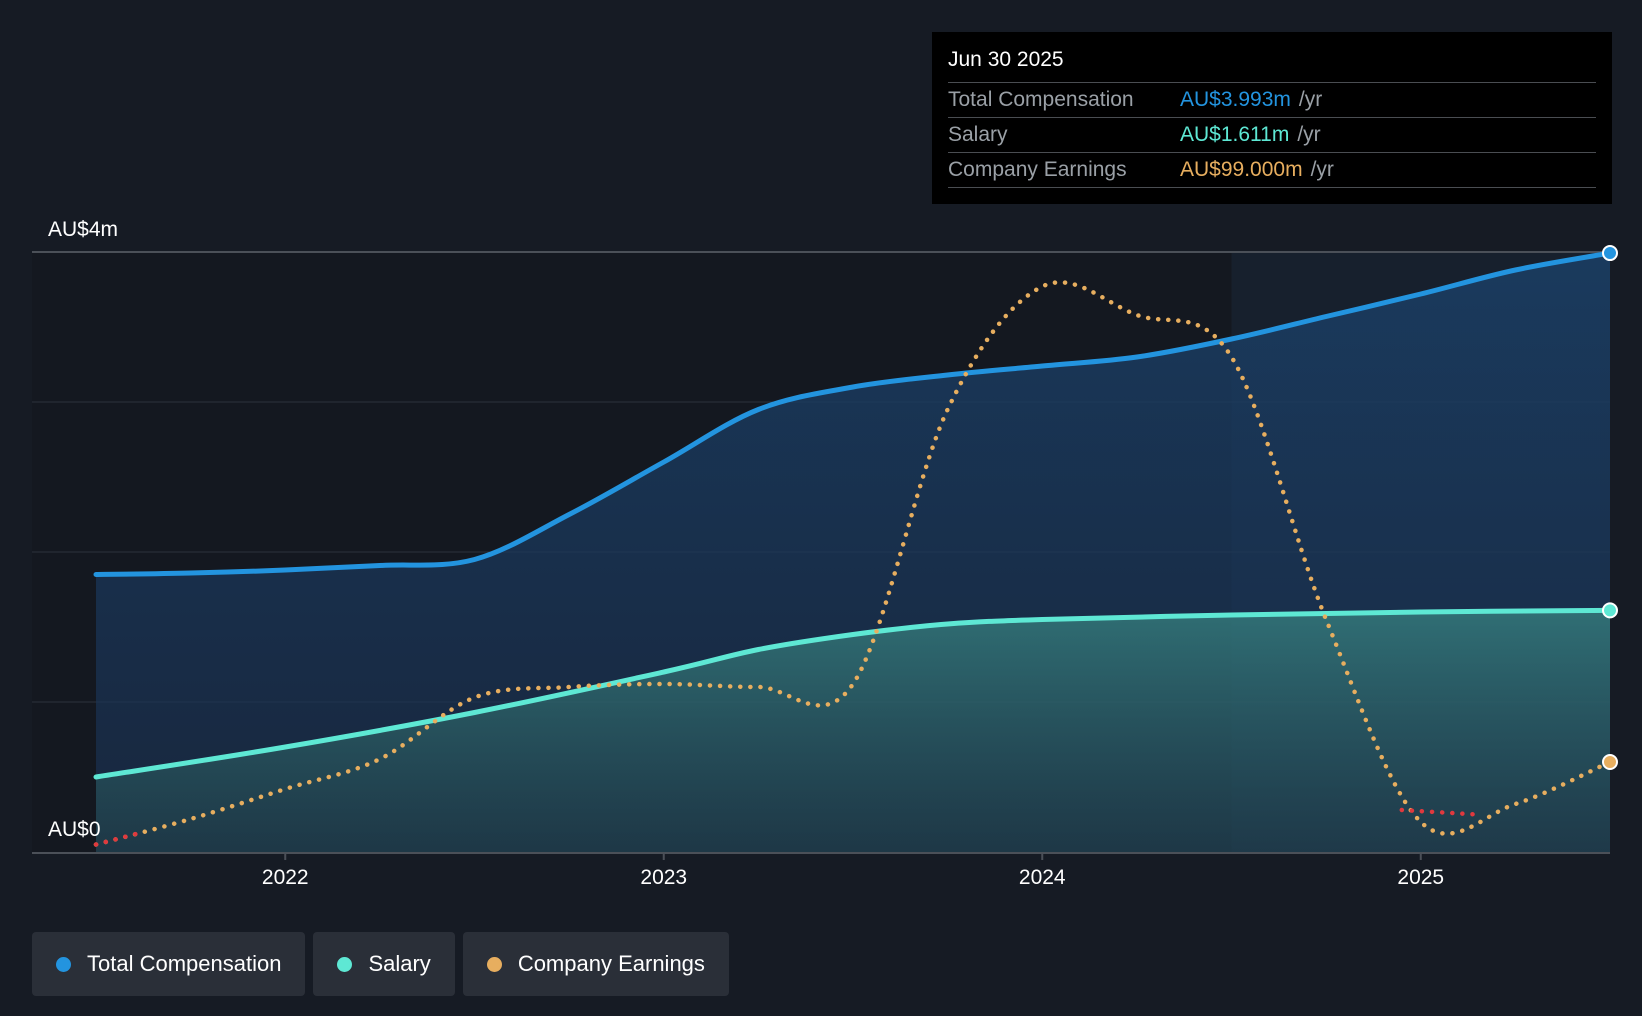 The height and width of the screenshot is (1016, 1642). What do you see at coordinates (399, 963) in the screenshot?
I see `legend-label: Salary` at bounding box center [399, 963].